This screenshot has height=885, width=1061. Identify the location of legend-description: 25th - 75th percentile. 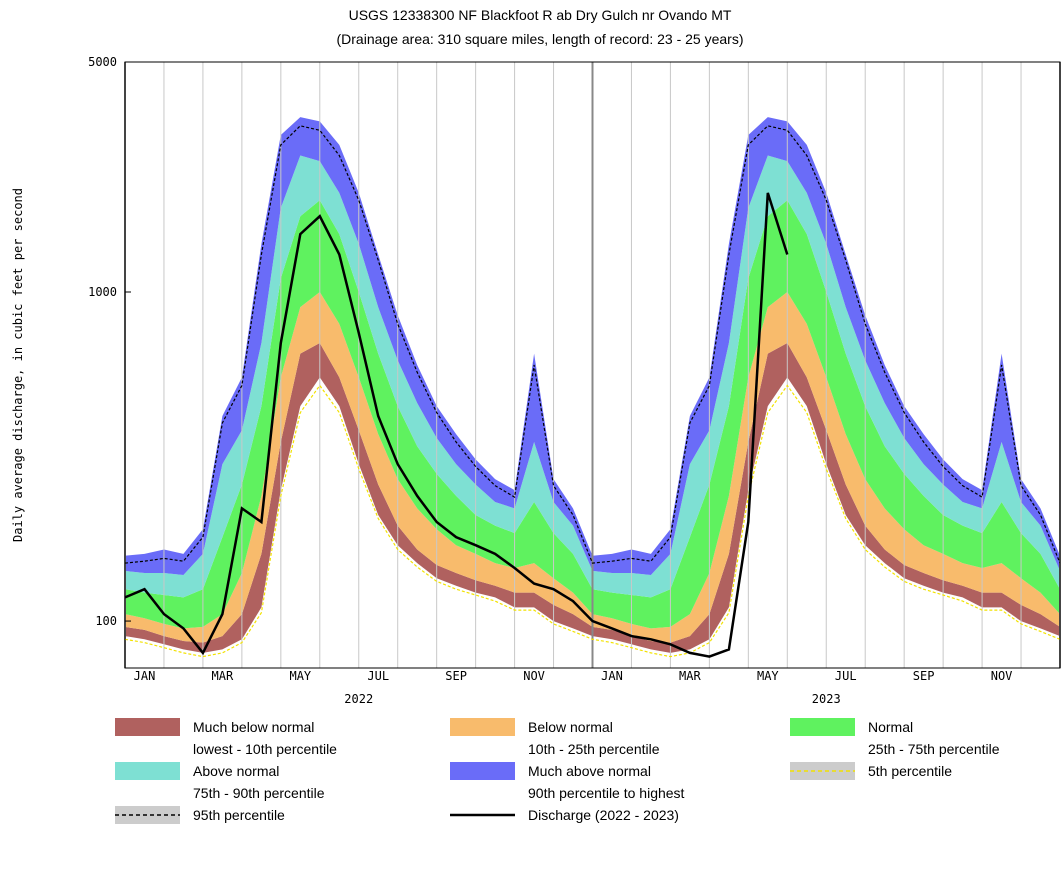
(934, 749).